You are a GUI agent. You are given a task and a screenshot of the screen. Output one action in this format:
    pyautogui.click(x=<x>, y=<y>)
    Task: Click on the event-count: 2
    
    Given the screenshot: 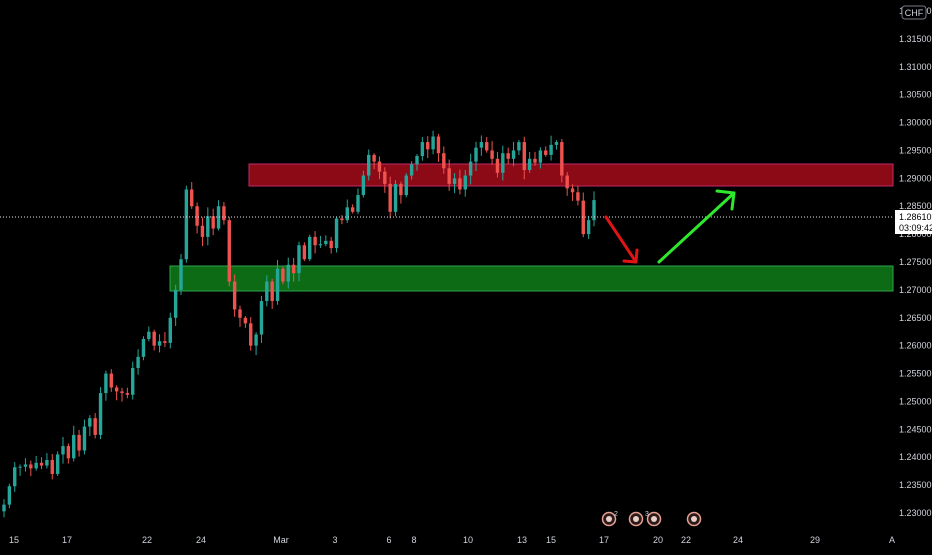 What is the action you would take?
    pyautogui.click(x=616, y=514)
    